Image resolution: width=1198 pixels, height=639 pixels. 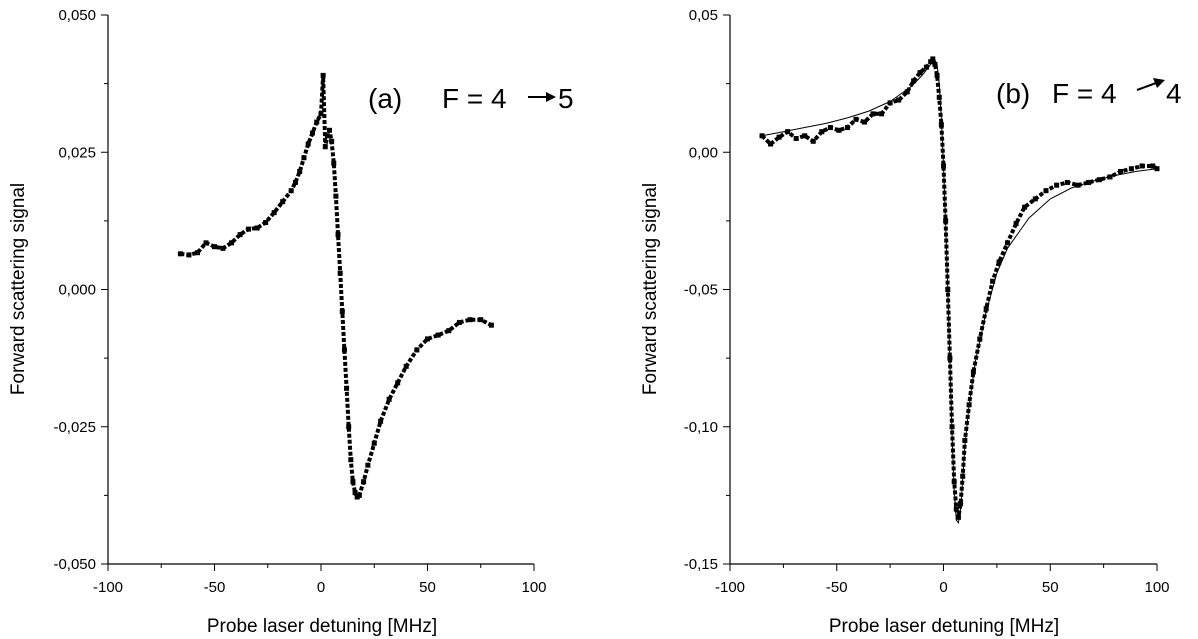 What do you see at coordinates (471, 98) in the screenshot?
I see `annotation: (a) F = 4 5` at bounding box center [471, 98].